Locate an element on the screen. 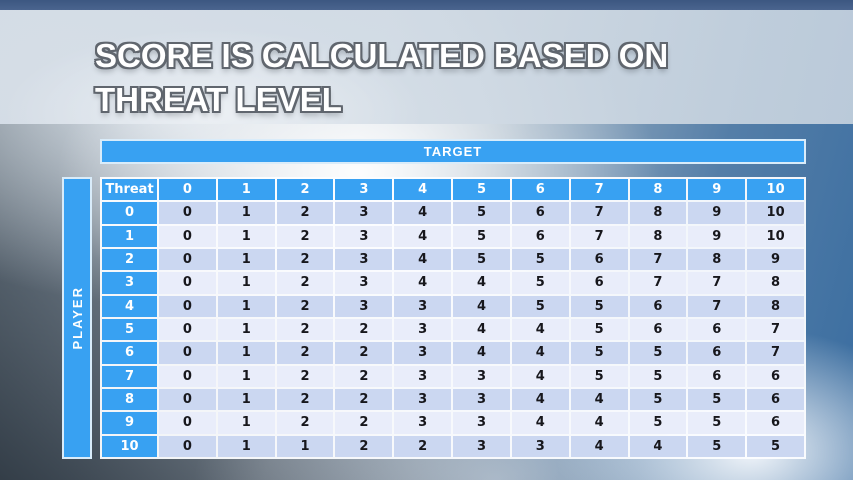 The width and height of the screenshot is (853, 480). col-header-9: 9 is located at coordinates (717, 190).